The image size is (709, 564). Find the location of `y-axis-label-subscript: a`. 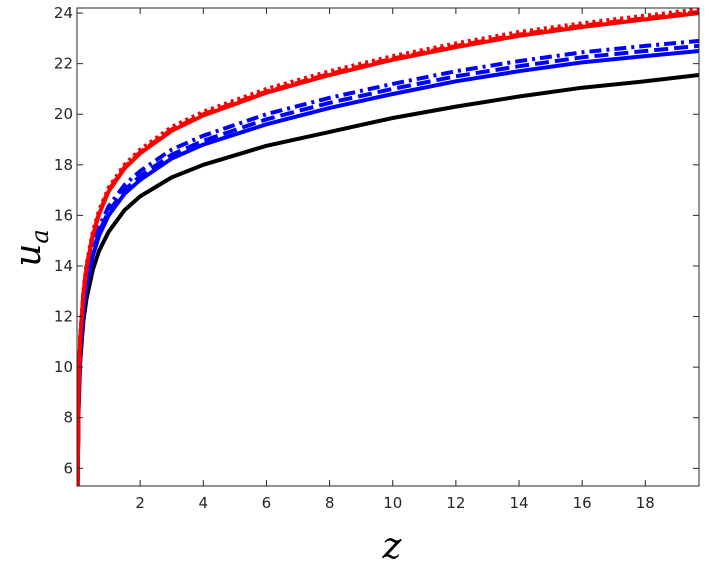

y-axis-label-subscript: a is located at coordinates (40, 236).